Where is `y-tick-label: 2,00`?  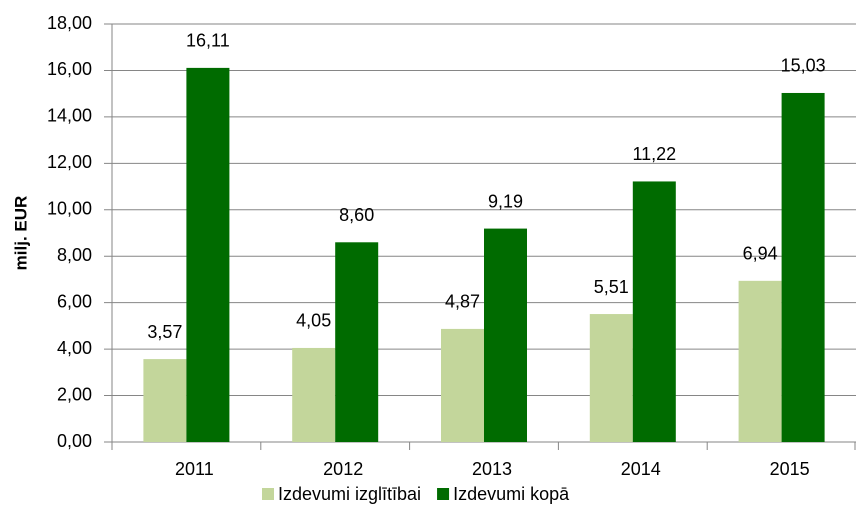
y-tick-label: 2,00 is located at coordinates (74, 394).